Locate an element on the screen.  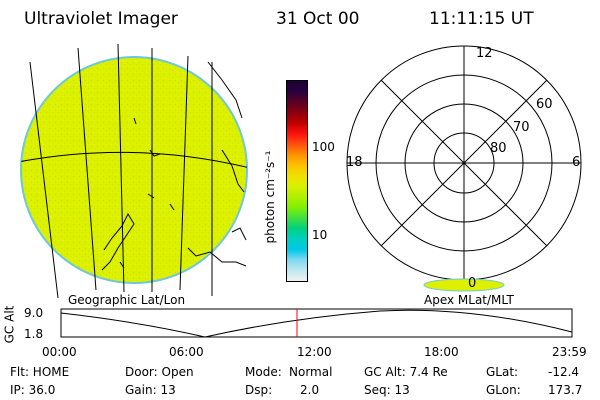
status-mode-label: Mode: is located at coordinates (263, 372).